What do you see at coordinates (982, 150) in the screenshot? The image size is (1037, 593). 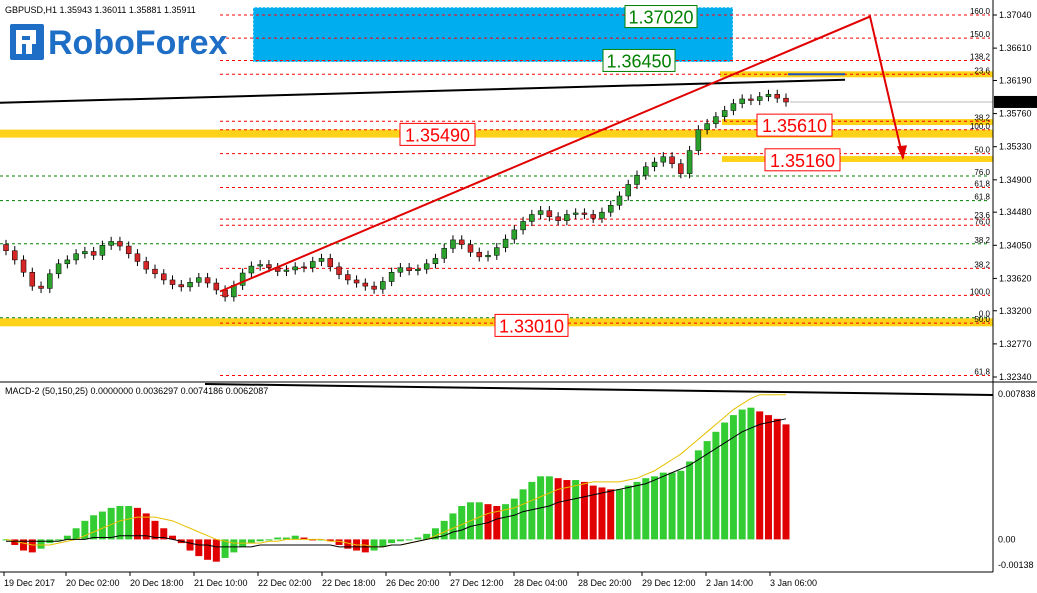 I see `fib-level-label: 50.0` at bounding box center [982, 150].